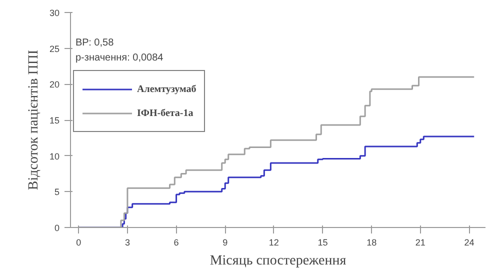 The width and height of the screenshot is (500, 277). Describe the element at coordinates (54, 49) in the screenshot. I see `y-tick-label: 25` at that location.